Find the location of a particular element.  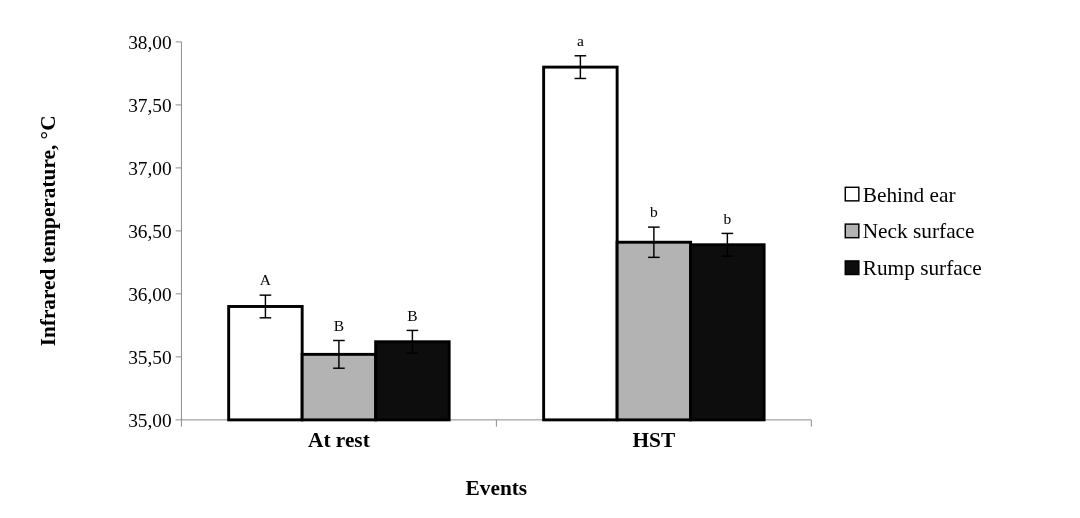

y-tick-label: 37,00 is located at coordinates (150, 168).